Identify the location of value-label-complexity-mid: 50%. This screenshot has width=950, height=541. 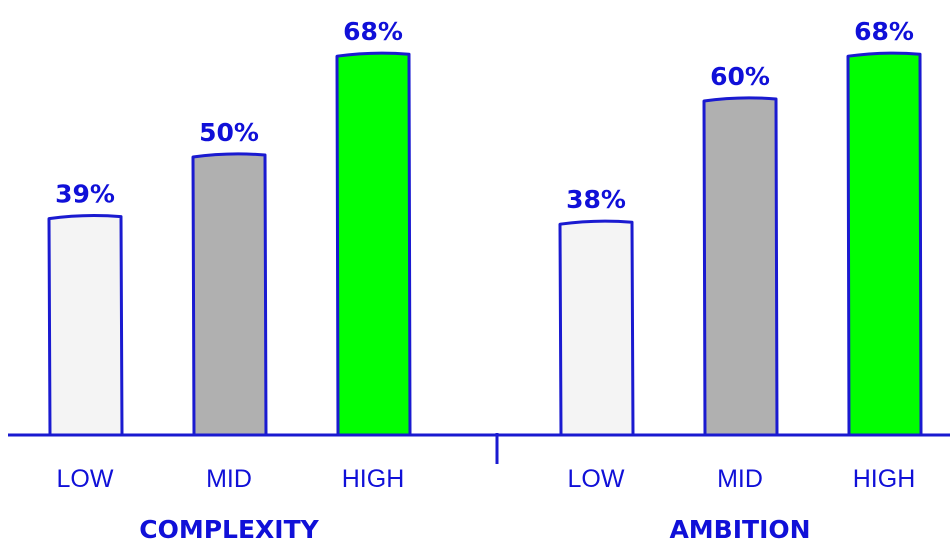
(229, 132).